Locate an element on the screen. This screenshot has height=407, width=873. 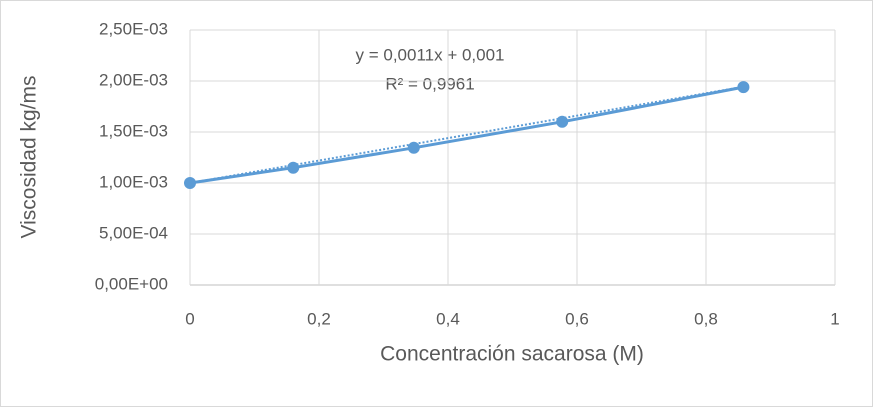
x-tick-label: 1 is located at coordinates (834, 318).